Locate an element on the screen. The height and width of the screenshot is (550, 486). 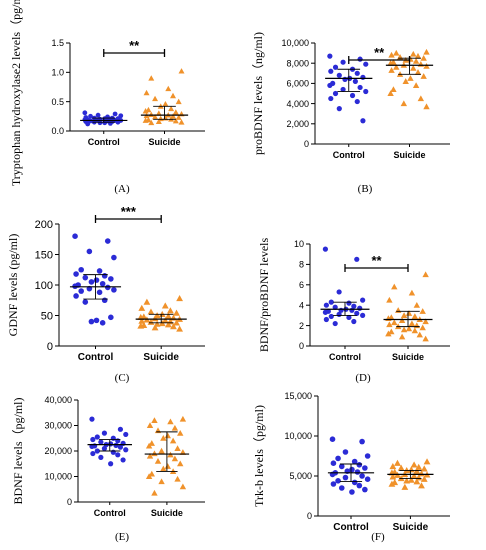
y-tick-label: 0 is located at coordinates (309, 516).